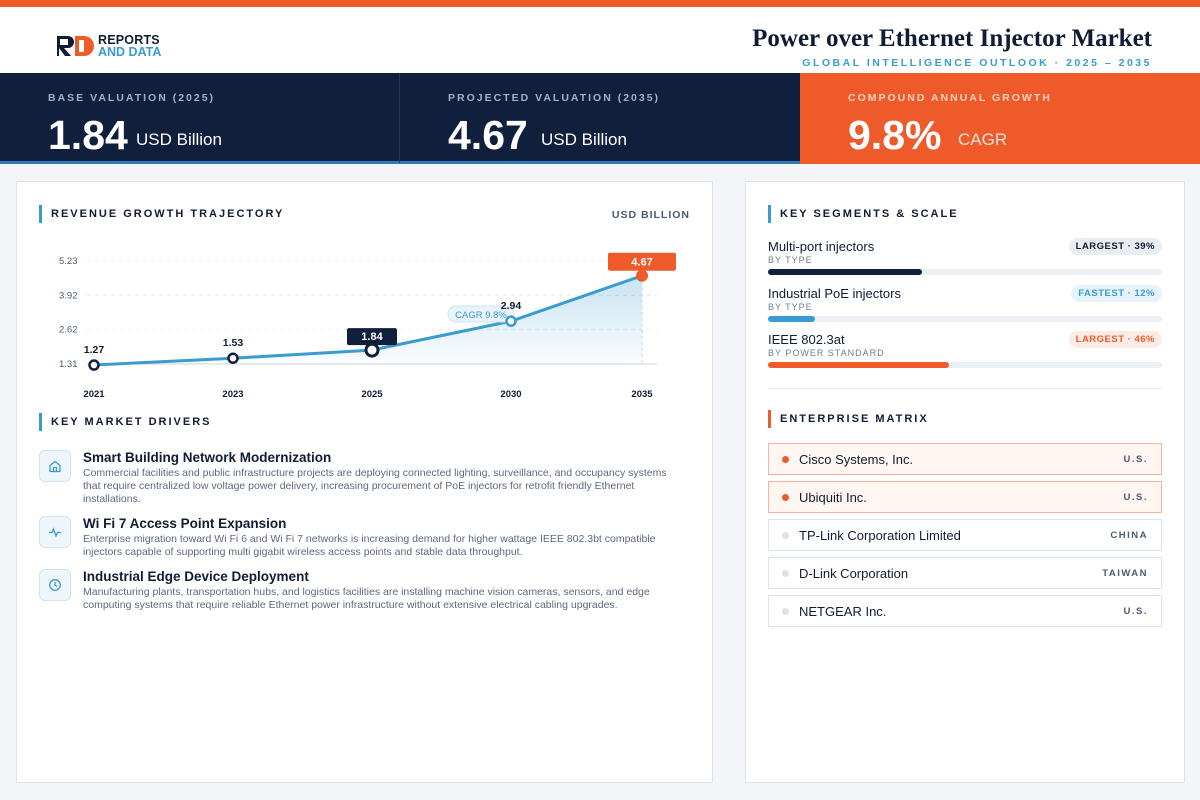  I want to click on enterprise-row: D-Link Corporation TAIWAN, so click(965, 573).